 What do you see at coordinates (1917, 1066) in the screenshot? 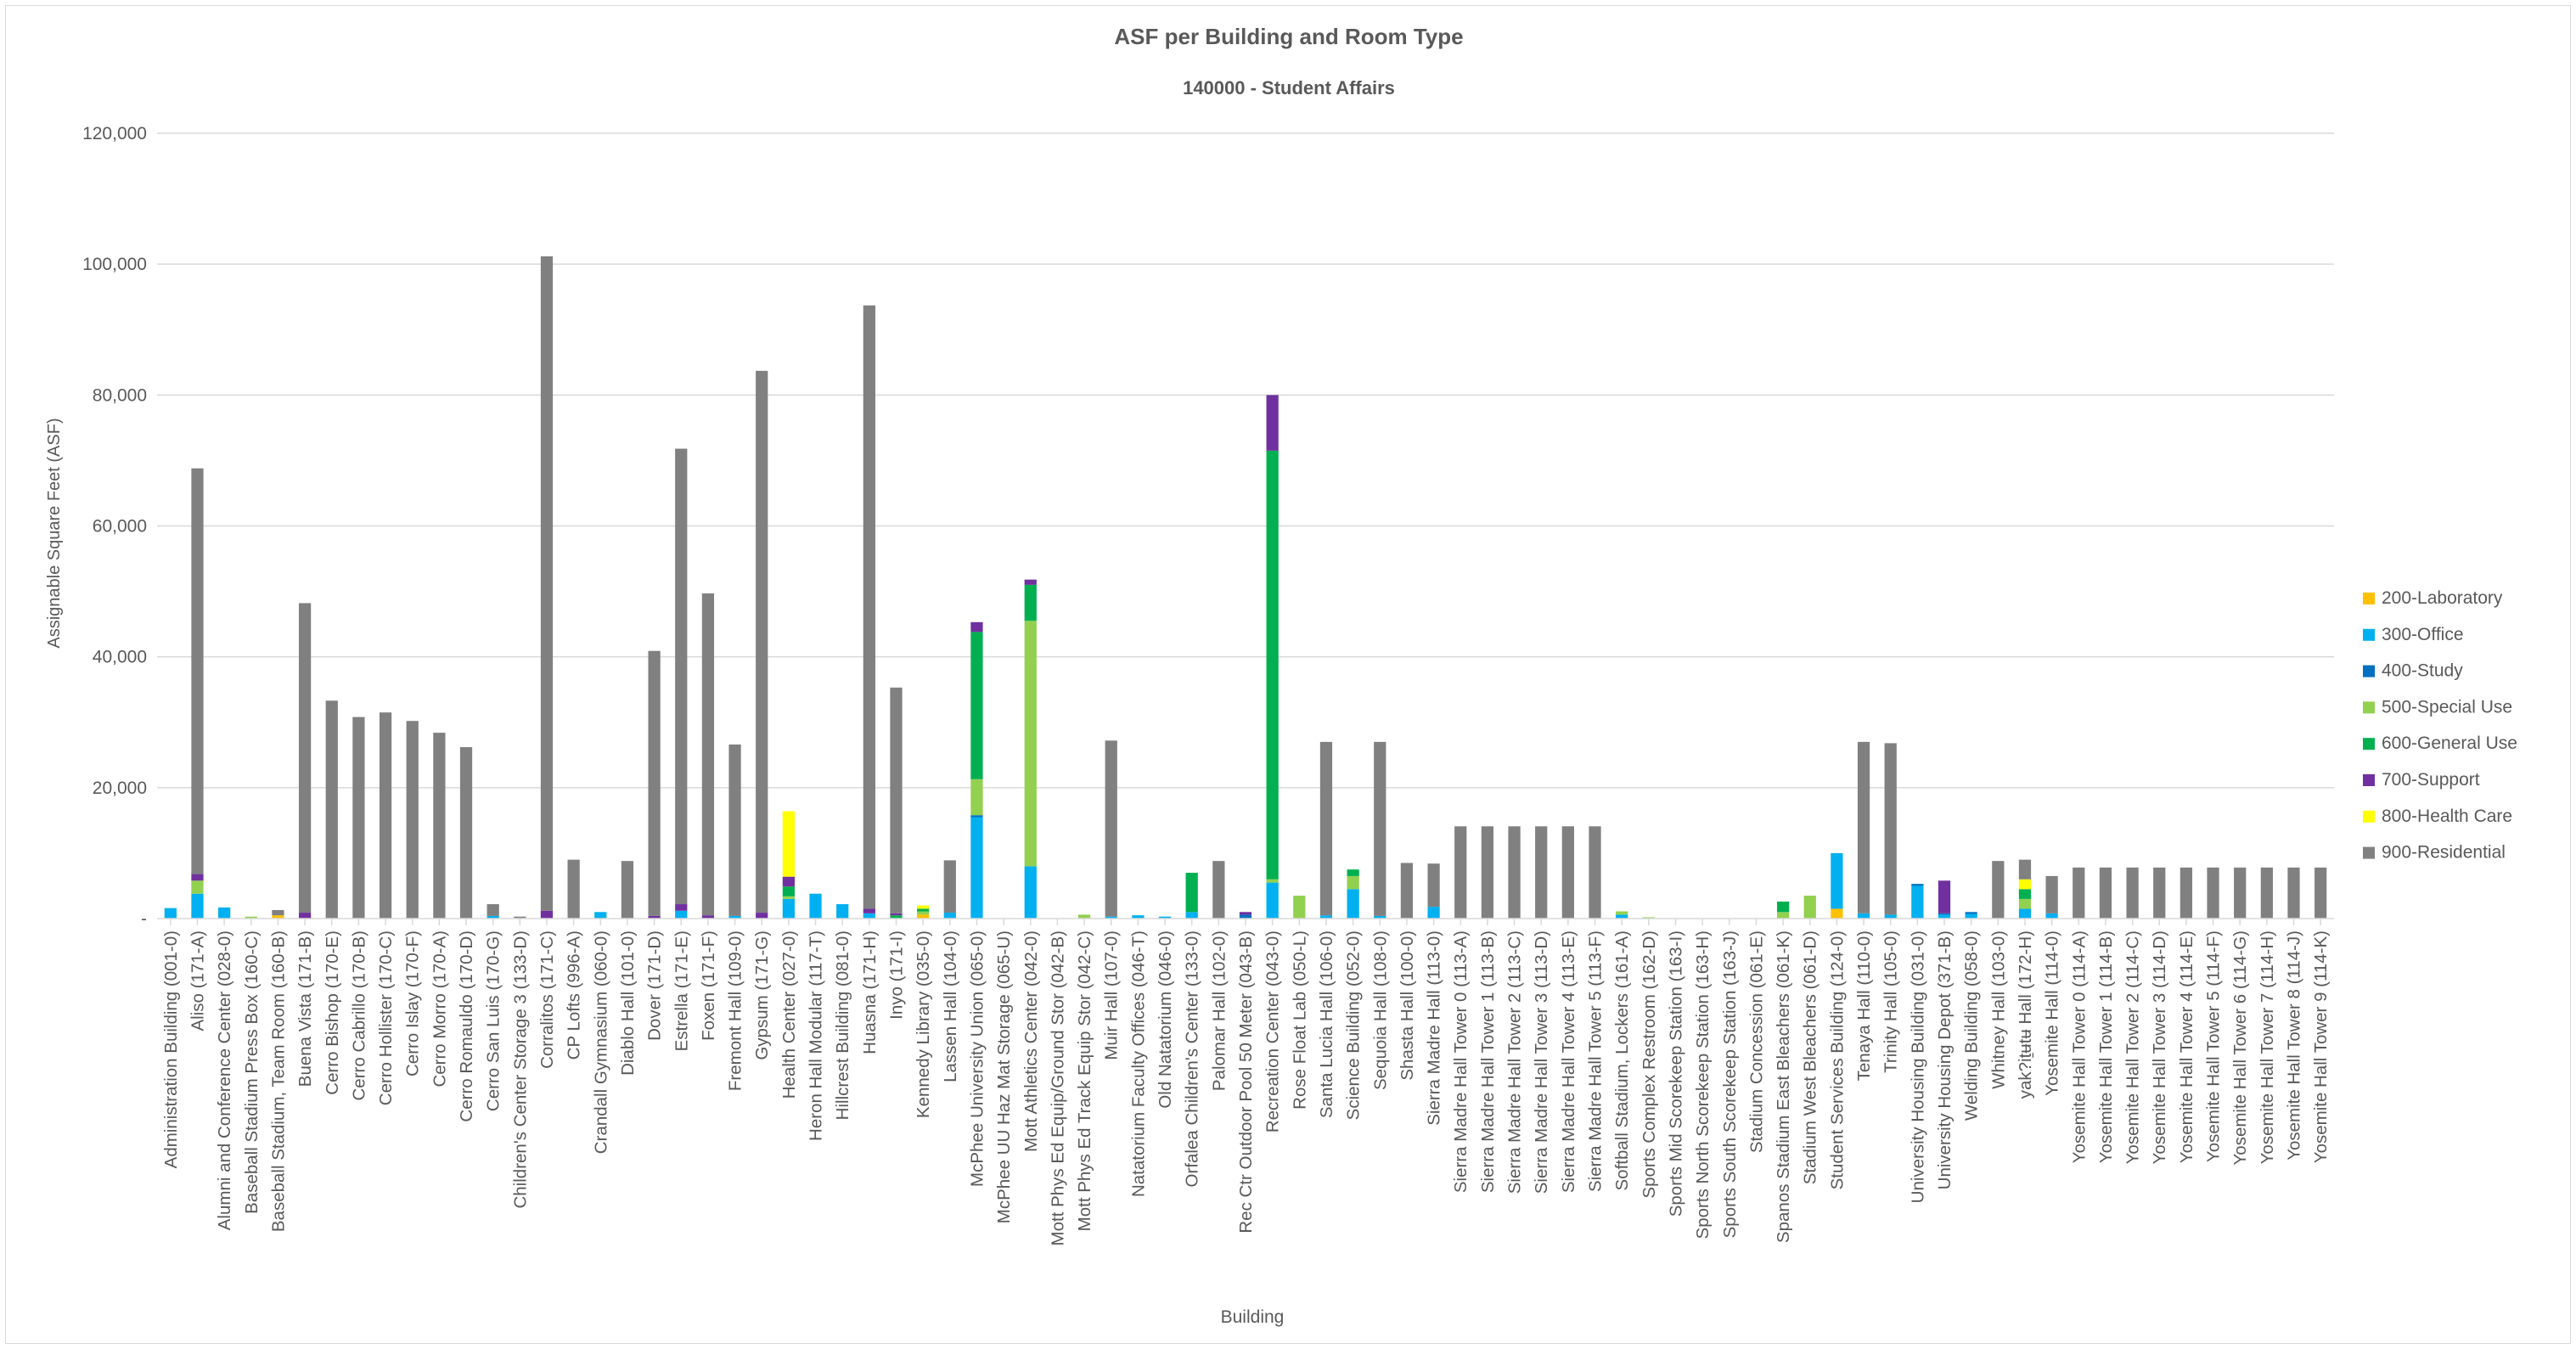
I see `x-tick-label: University Housing Building (031-0)` at bounding box center [1917, 1066].